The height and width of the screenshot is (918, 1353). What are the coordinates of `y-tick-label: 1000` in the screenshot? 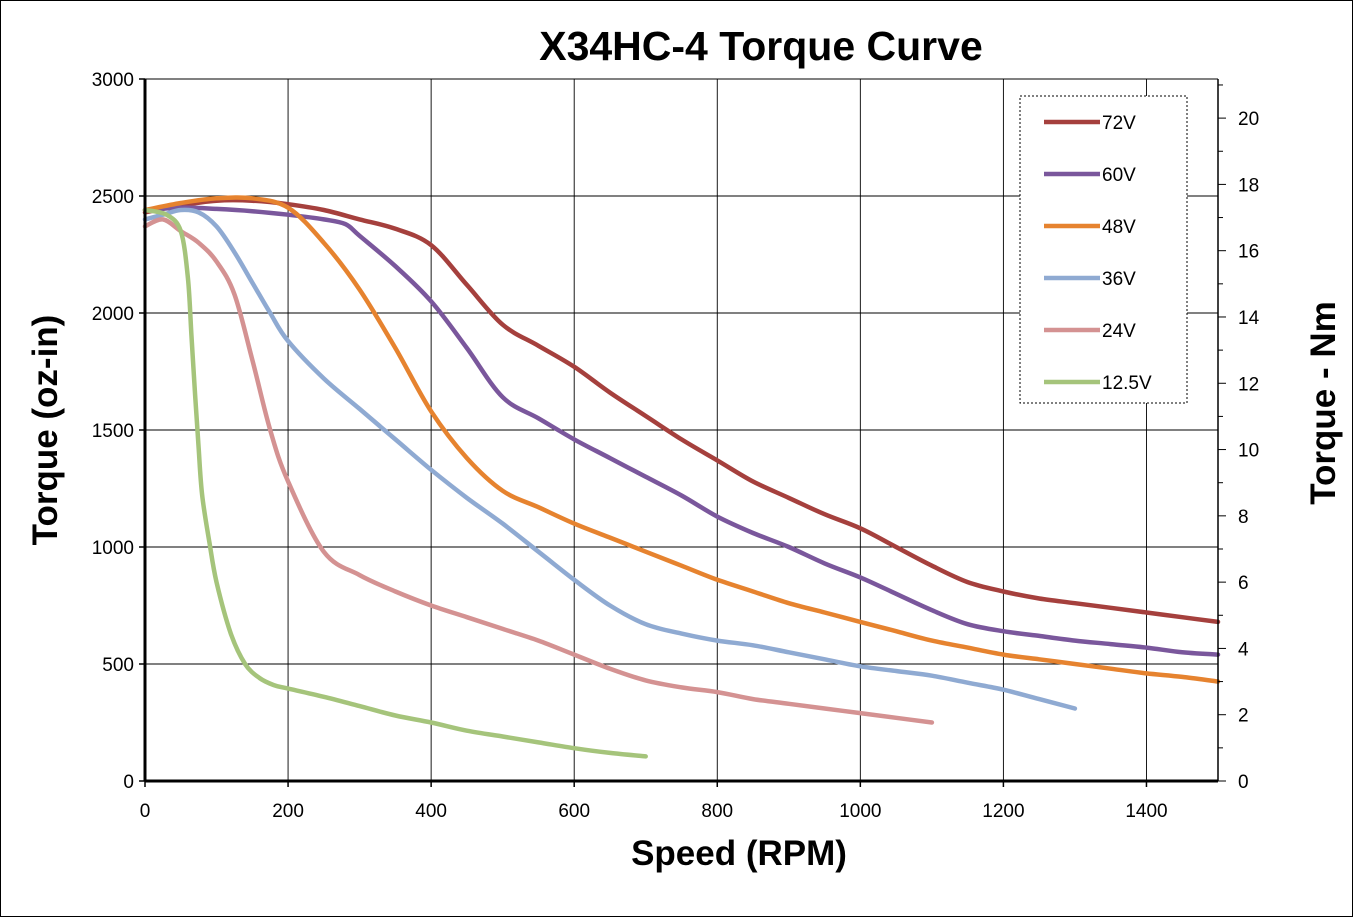 It's located at (113, 548).